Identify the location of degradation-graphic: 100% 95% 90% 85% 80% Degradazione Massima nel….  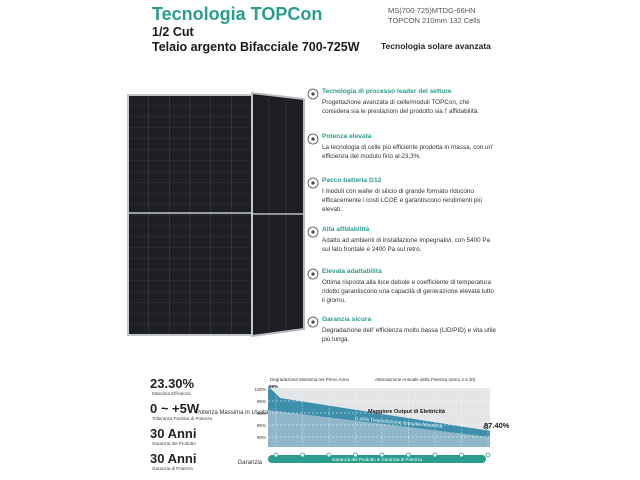
(353, 421).